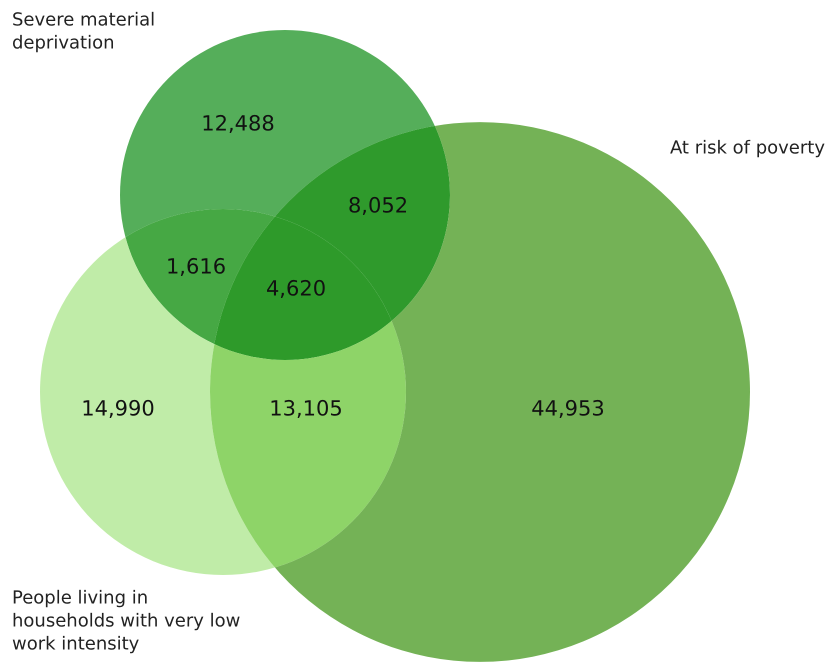  What do you see at coordinates (118, 408) in the screenshot?
I see `data-label: 14,990` at bounding box center [118, 408].